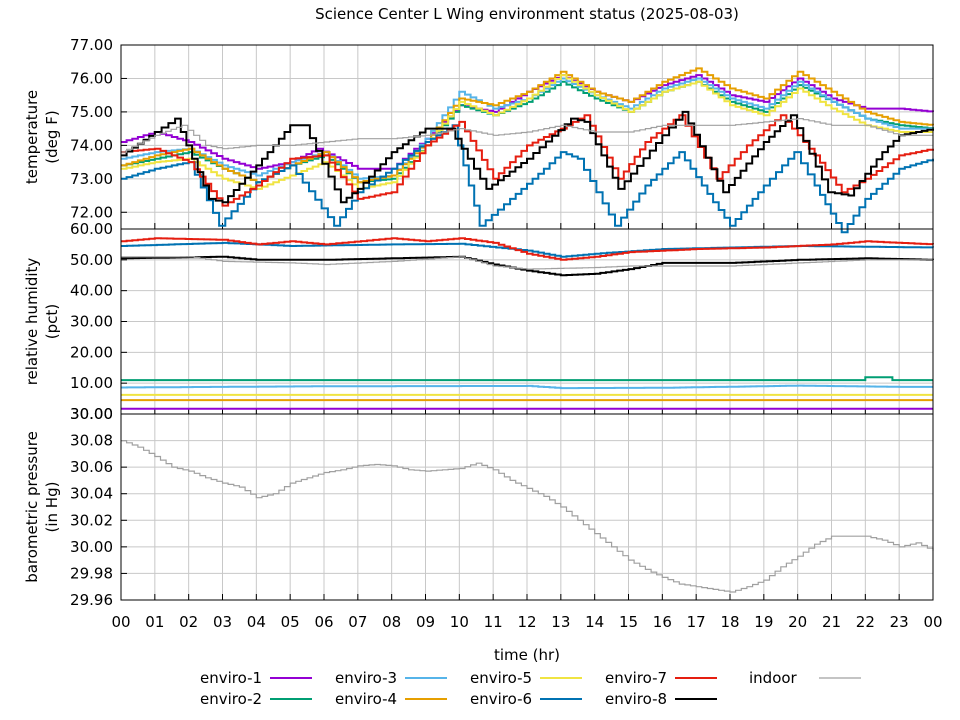 This screenshot has width=960, height=720. What do you see at coordinates (763, 622) in the screenshot?
I see `x-tick-label: 19` at bounding box center [763, 622].